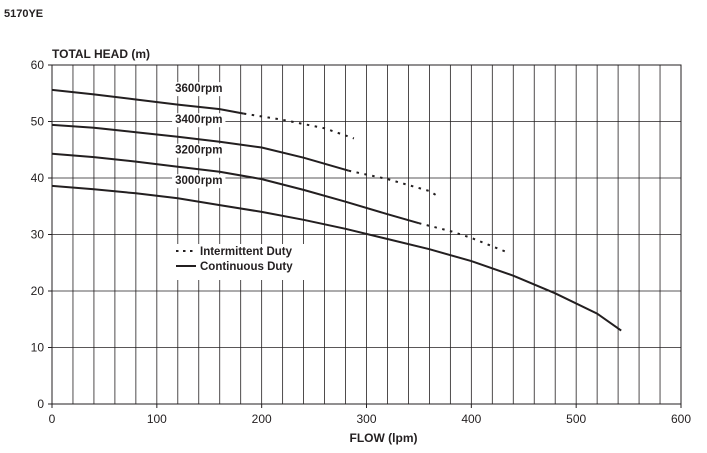  I want to click on curve-3200rpm-continuous, so click(235, 188).